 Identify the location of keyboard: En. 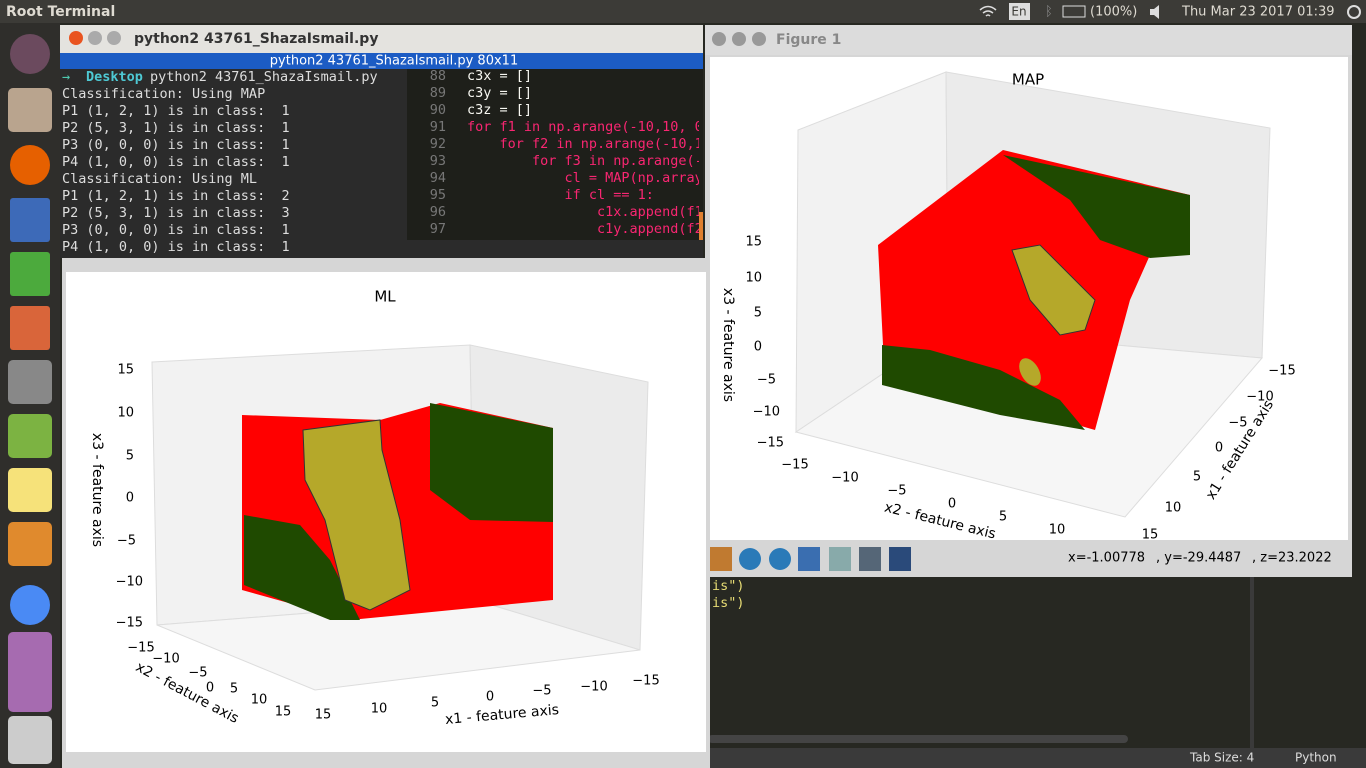
(1018, 12).